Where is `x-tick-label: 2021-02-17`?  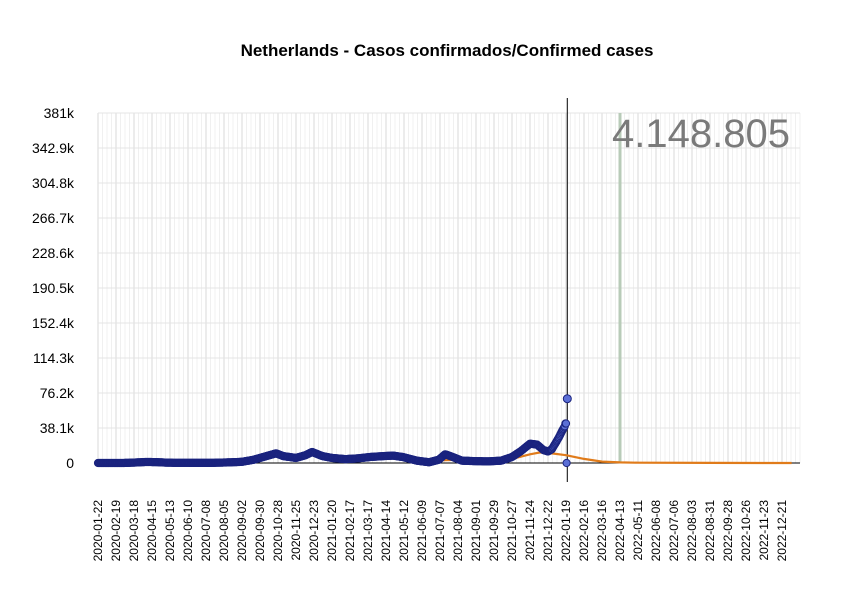
x-tick-label: 2021-02-17 is located at coordinates (350, 531).